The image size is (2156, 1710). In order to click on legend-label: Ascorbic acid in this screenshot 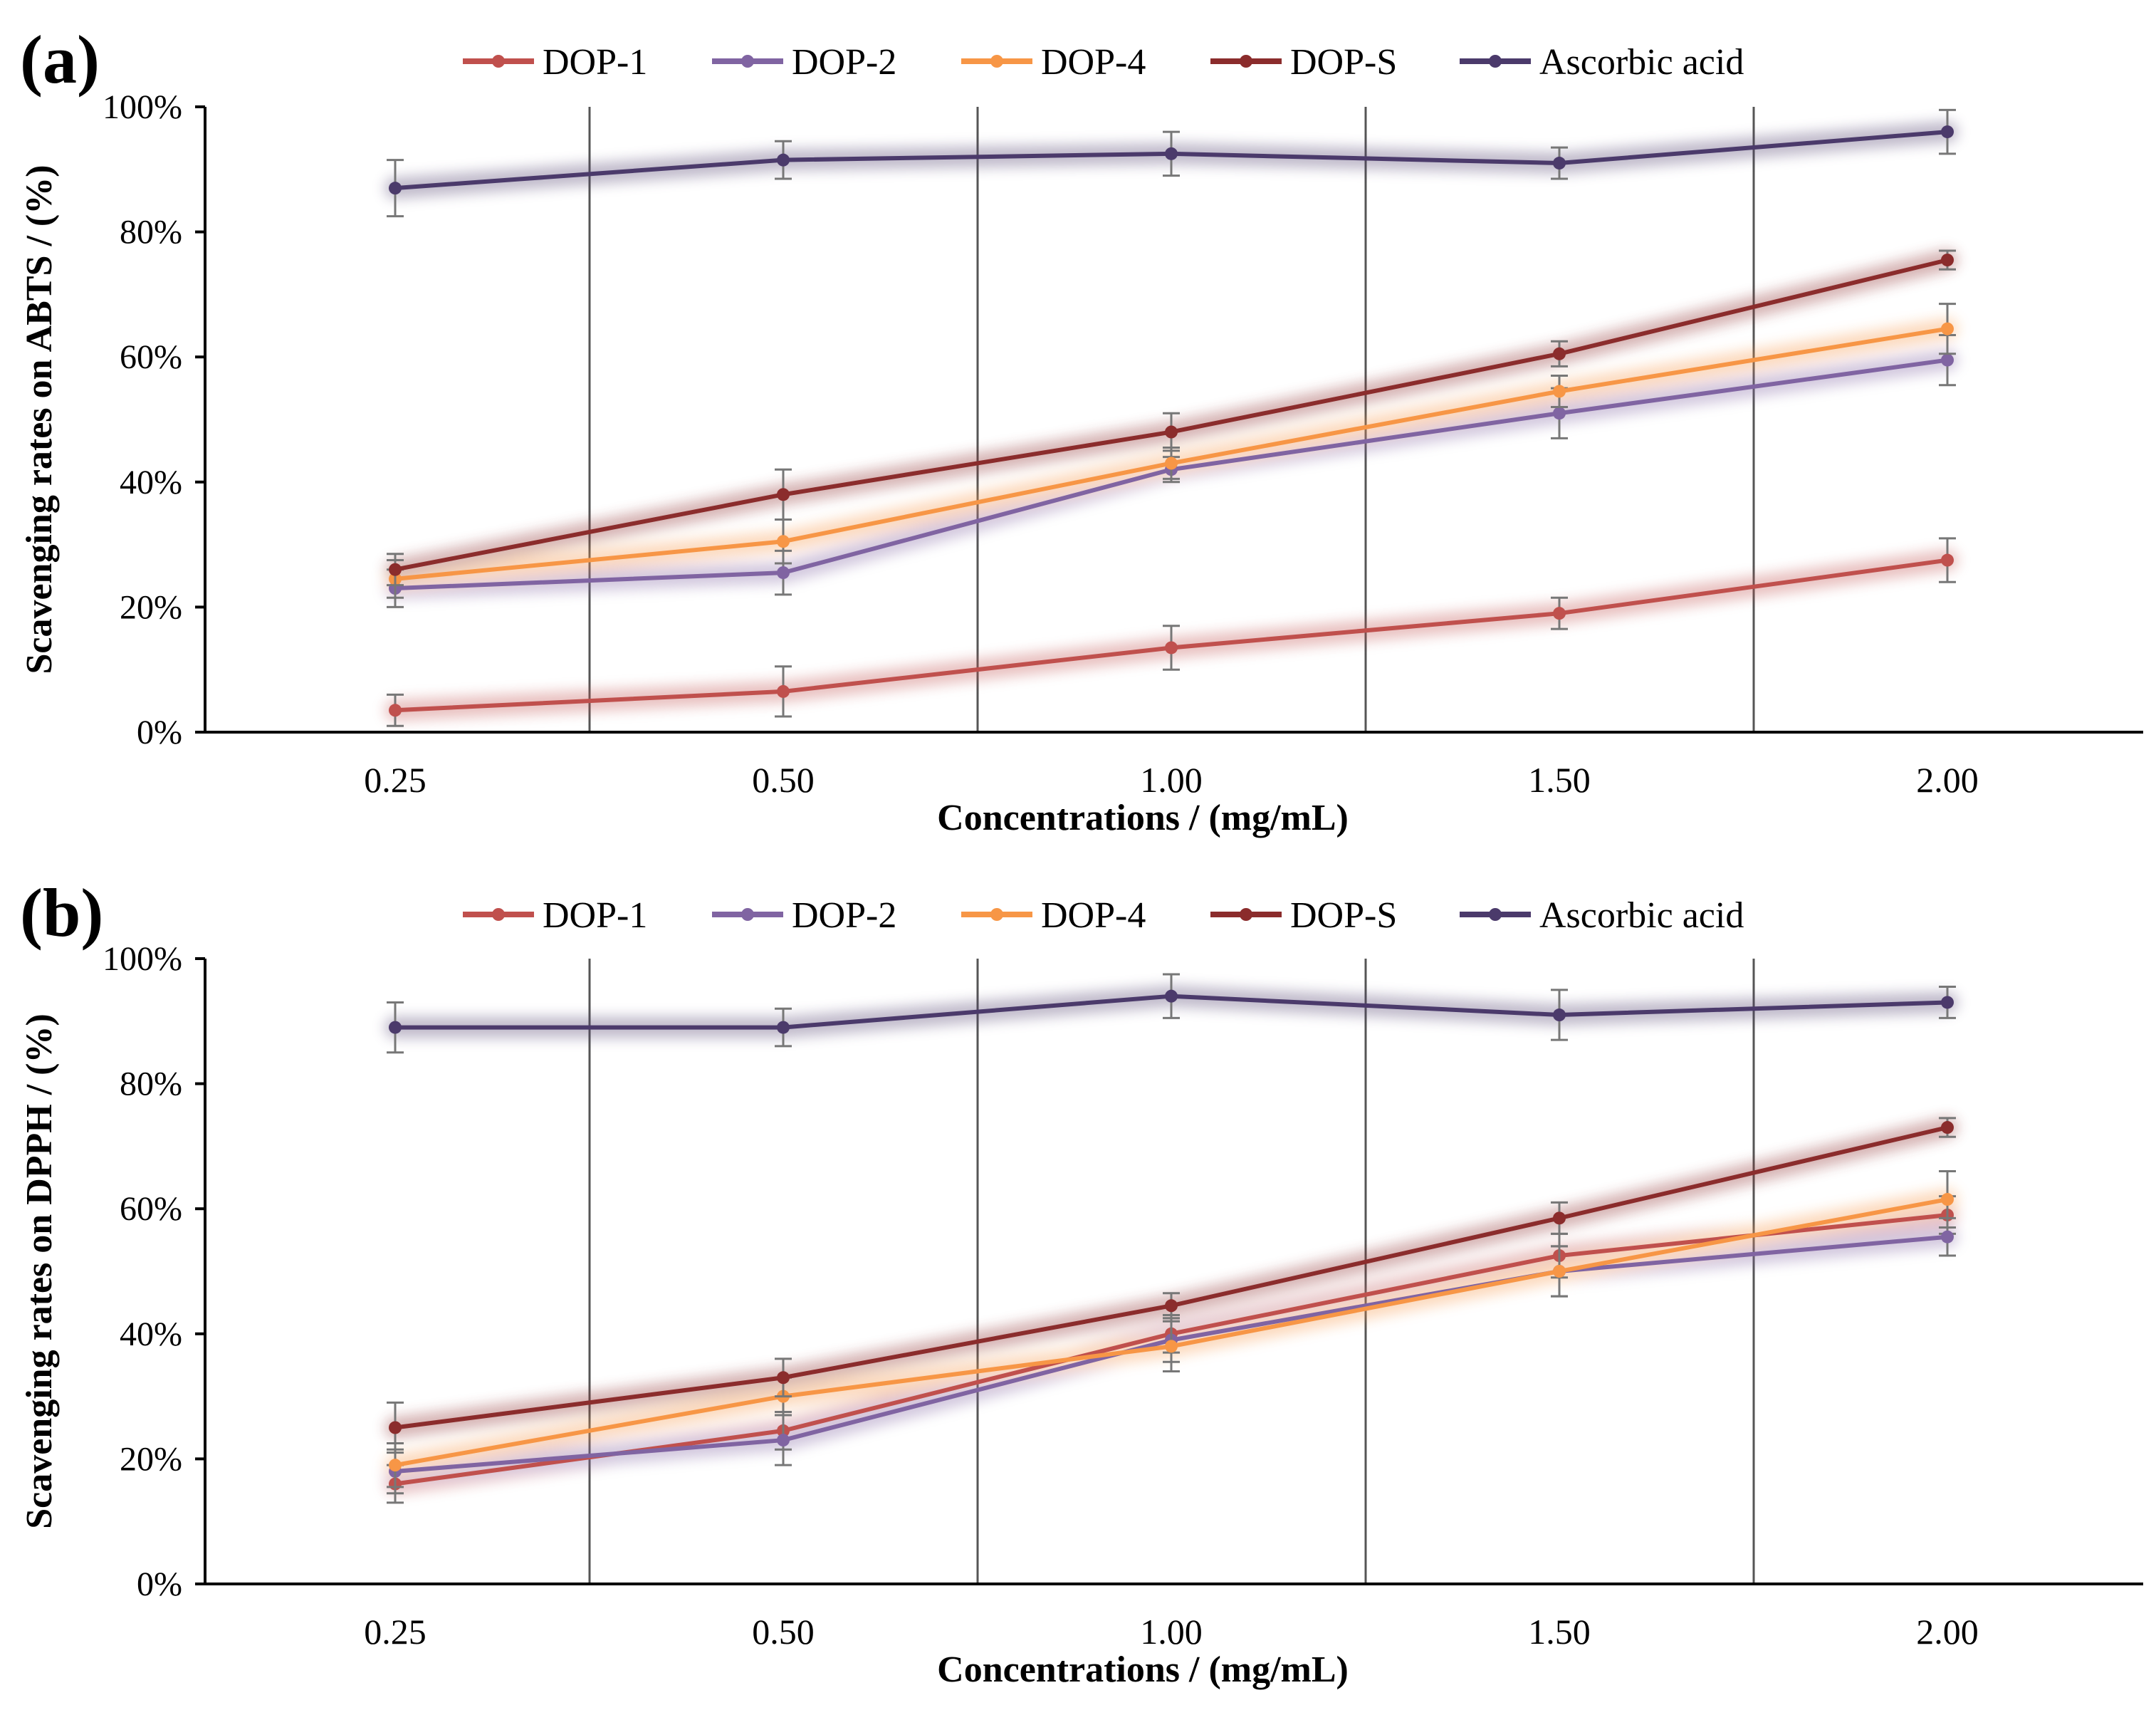, I will do `click(1642, 62)`.